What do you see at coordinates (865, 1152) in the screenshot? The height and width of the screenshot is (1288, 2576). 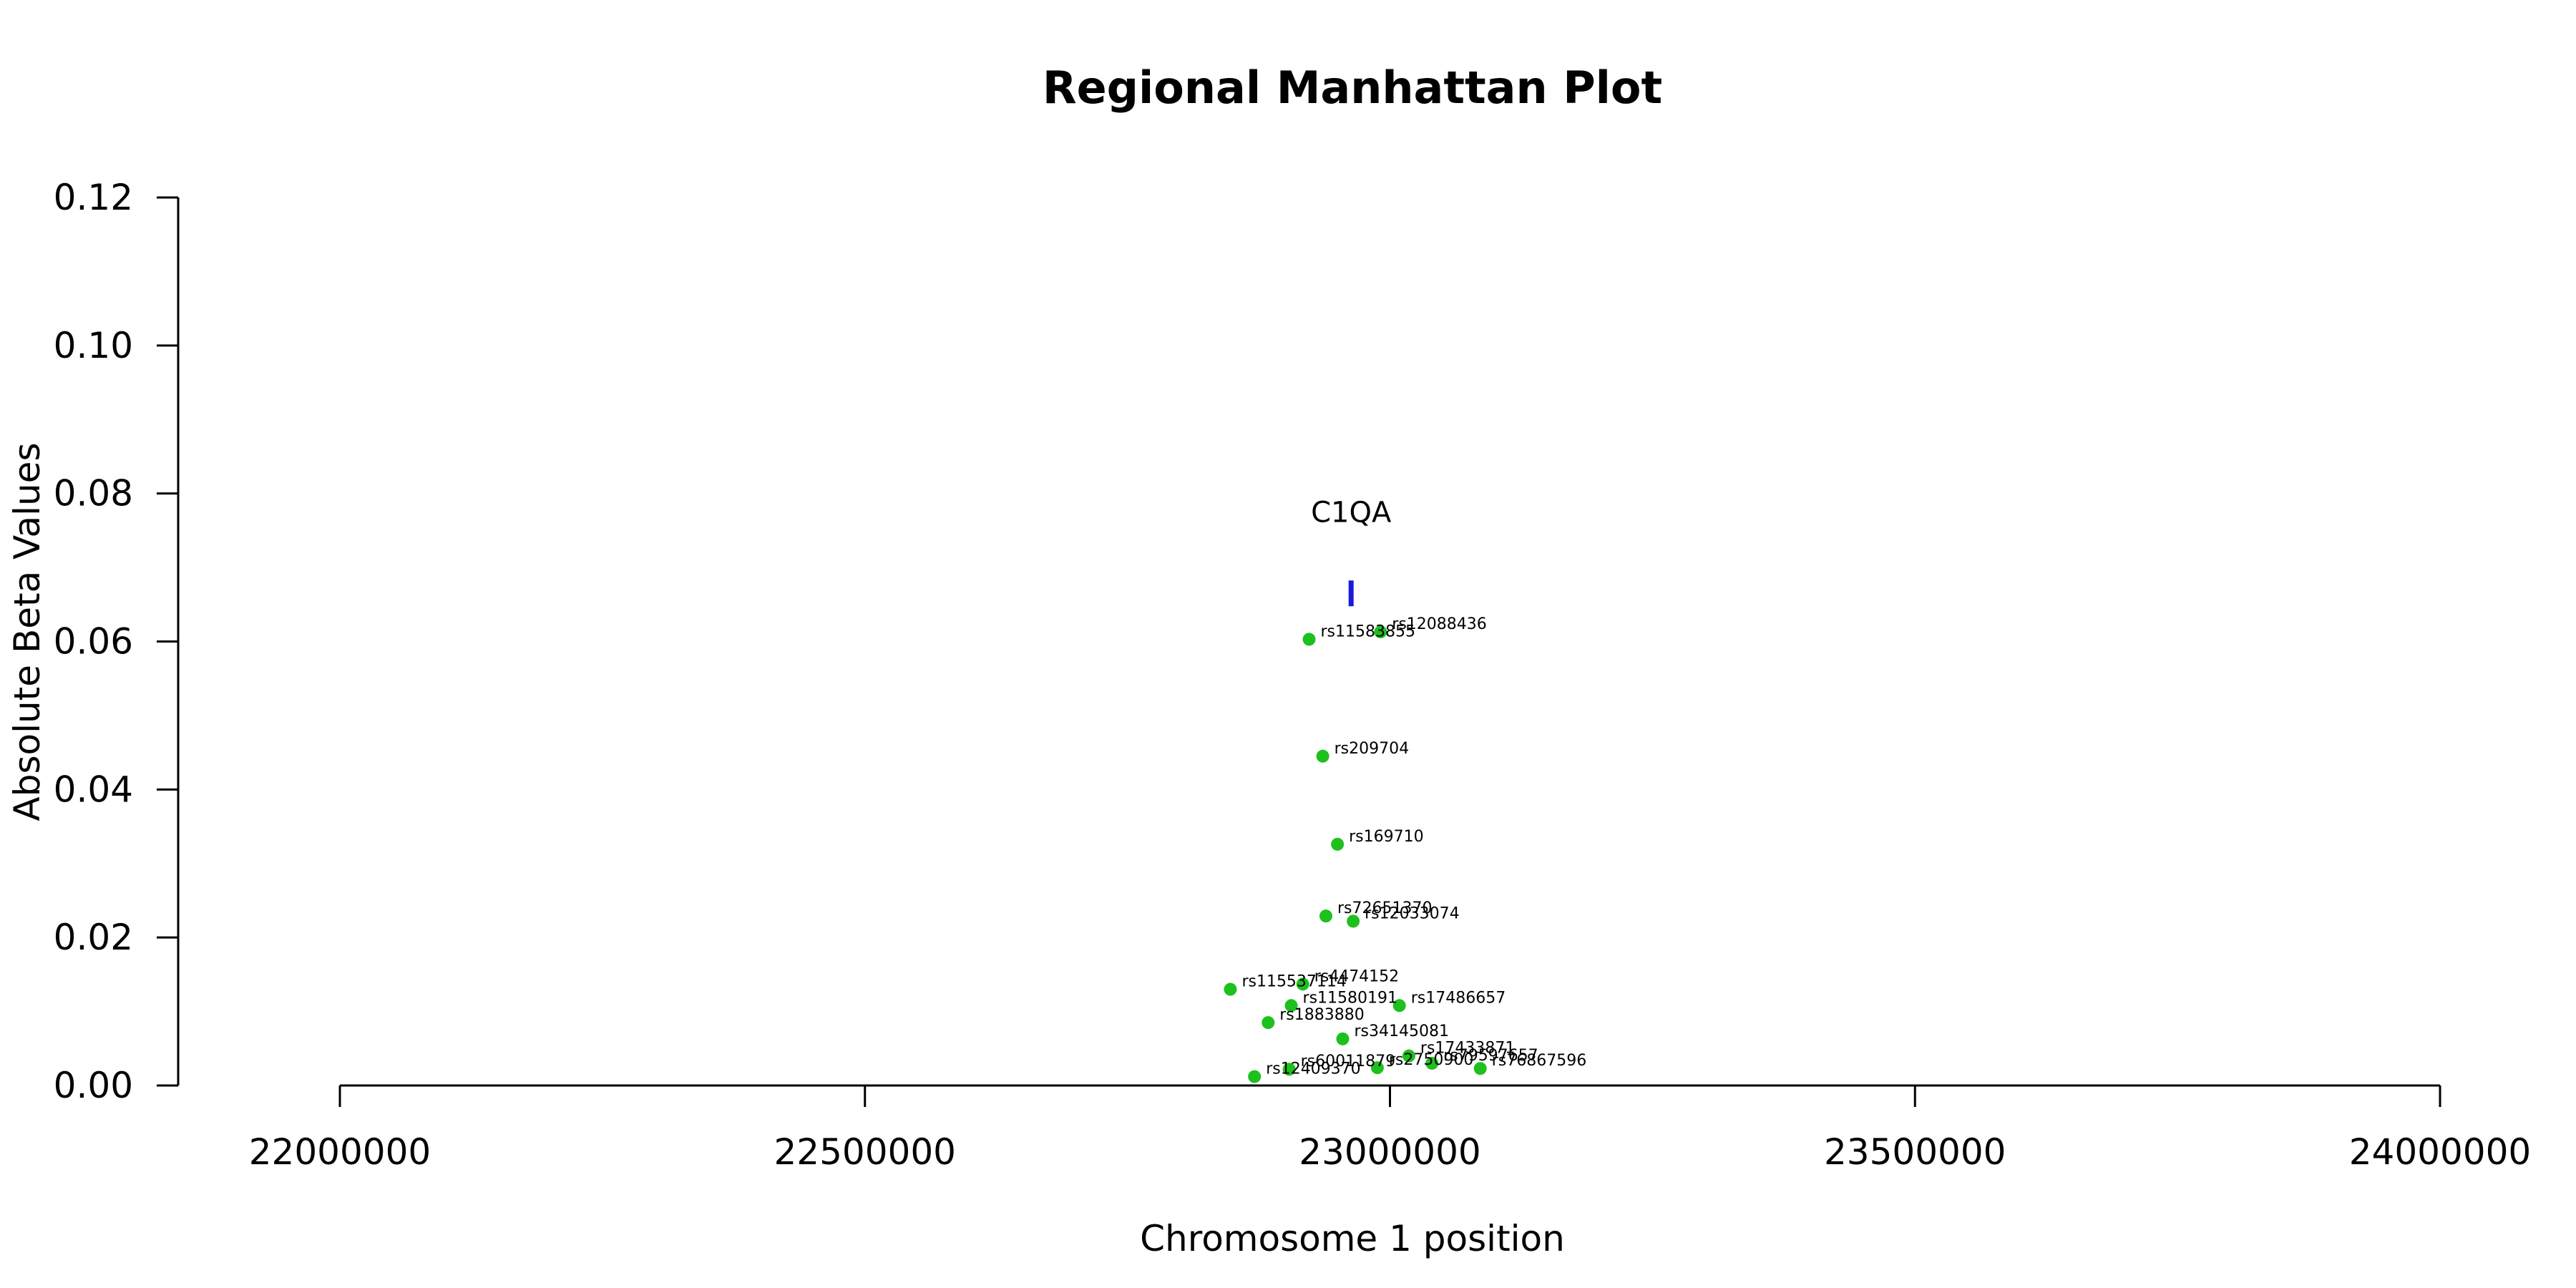 I see `x-tick-label: 22500000` at bounding box center [865, 1152].